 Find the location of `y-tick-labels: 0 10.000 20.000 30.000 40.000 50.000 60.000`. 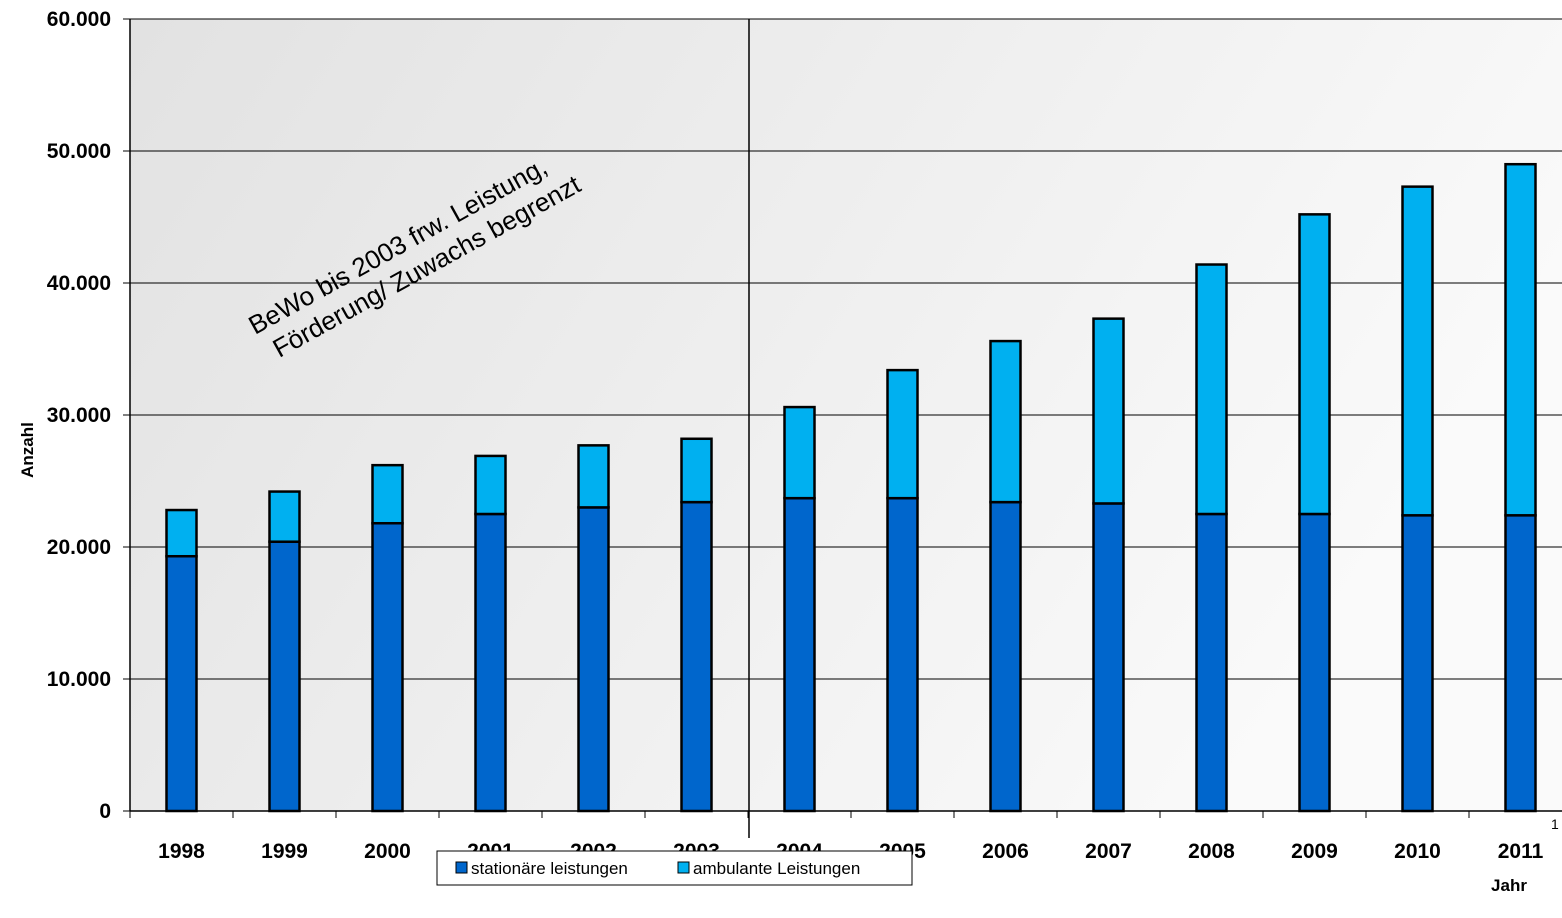

y-tick-labels: 0 10.000 20.000 30.000 40.000 50.000 60.000 is located at coordinates (79, 415).